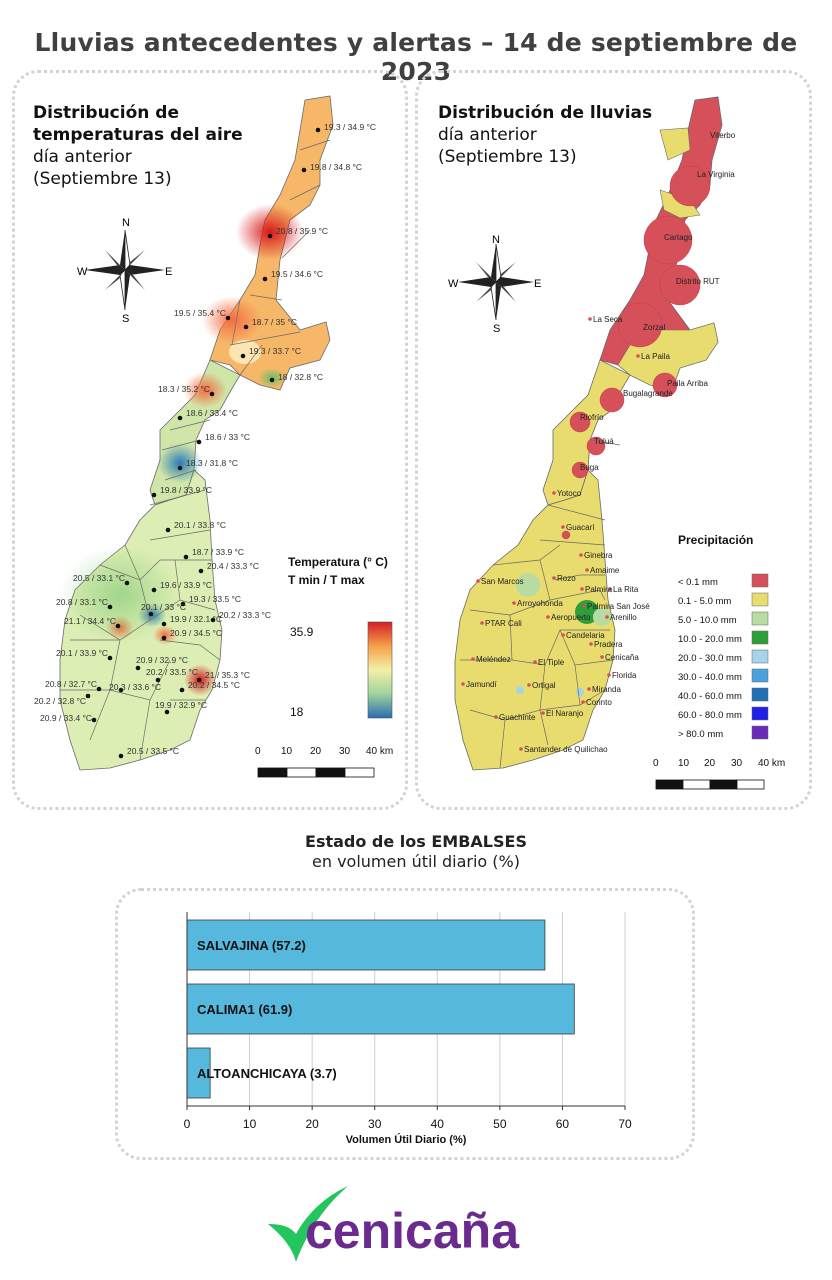  Describe the element at coordinates (608, 644) in the screenshot. I see `town-label: Pradera` at that location.